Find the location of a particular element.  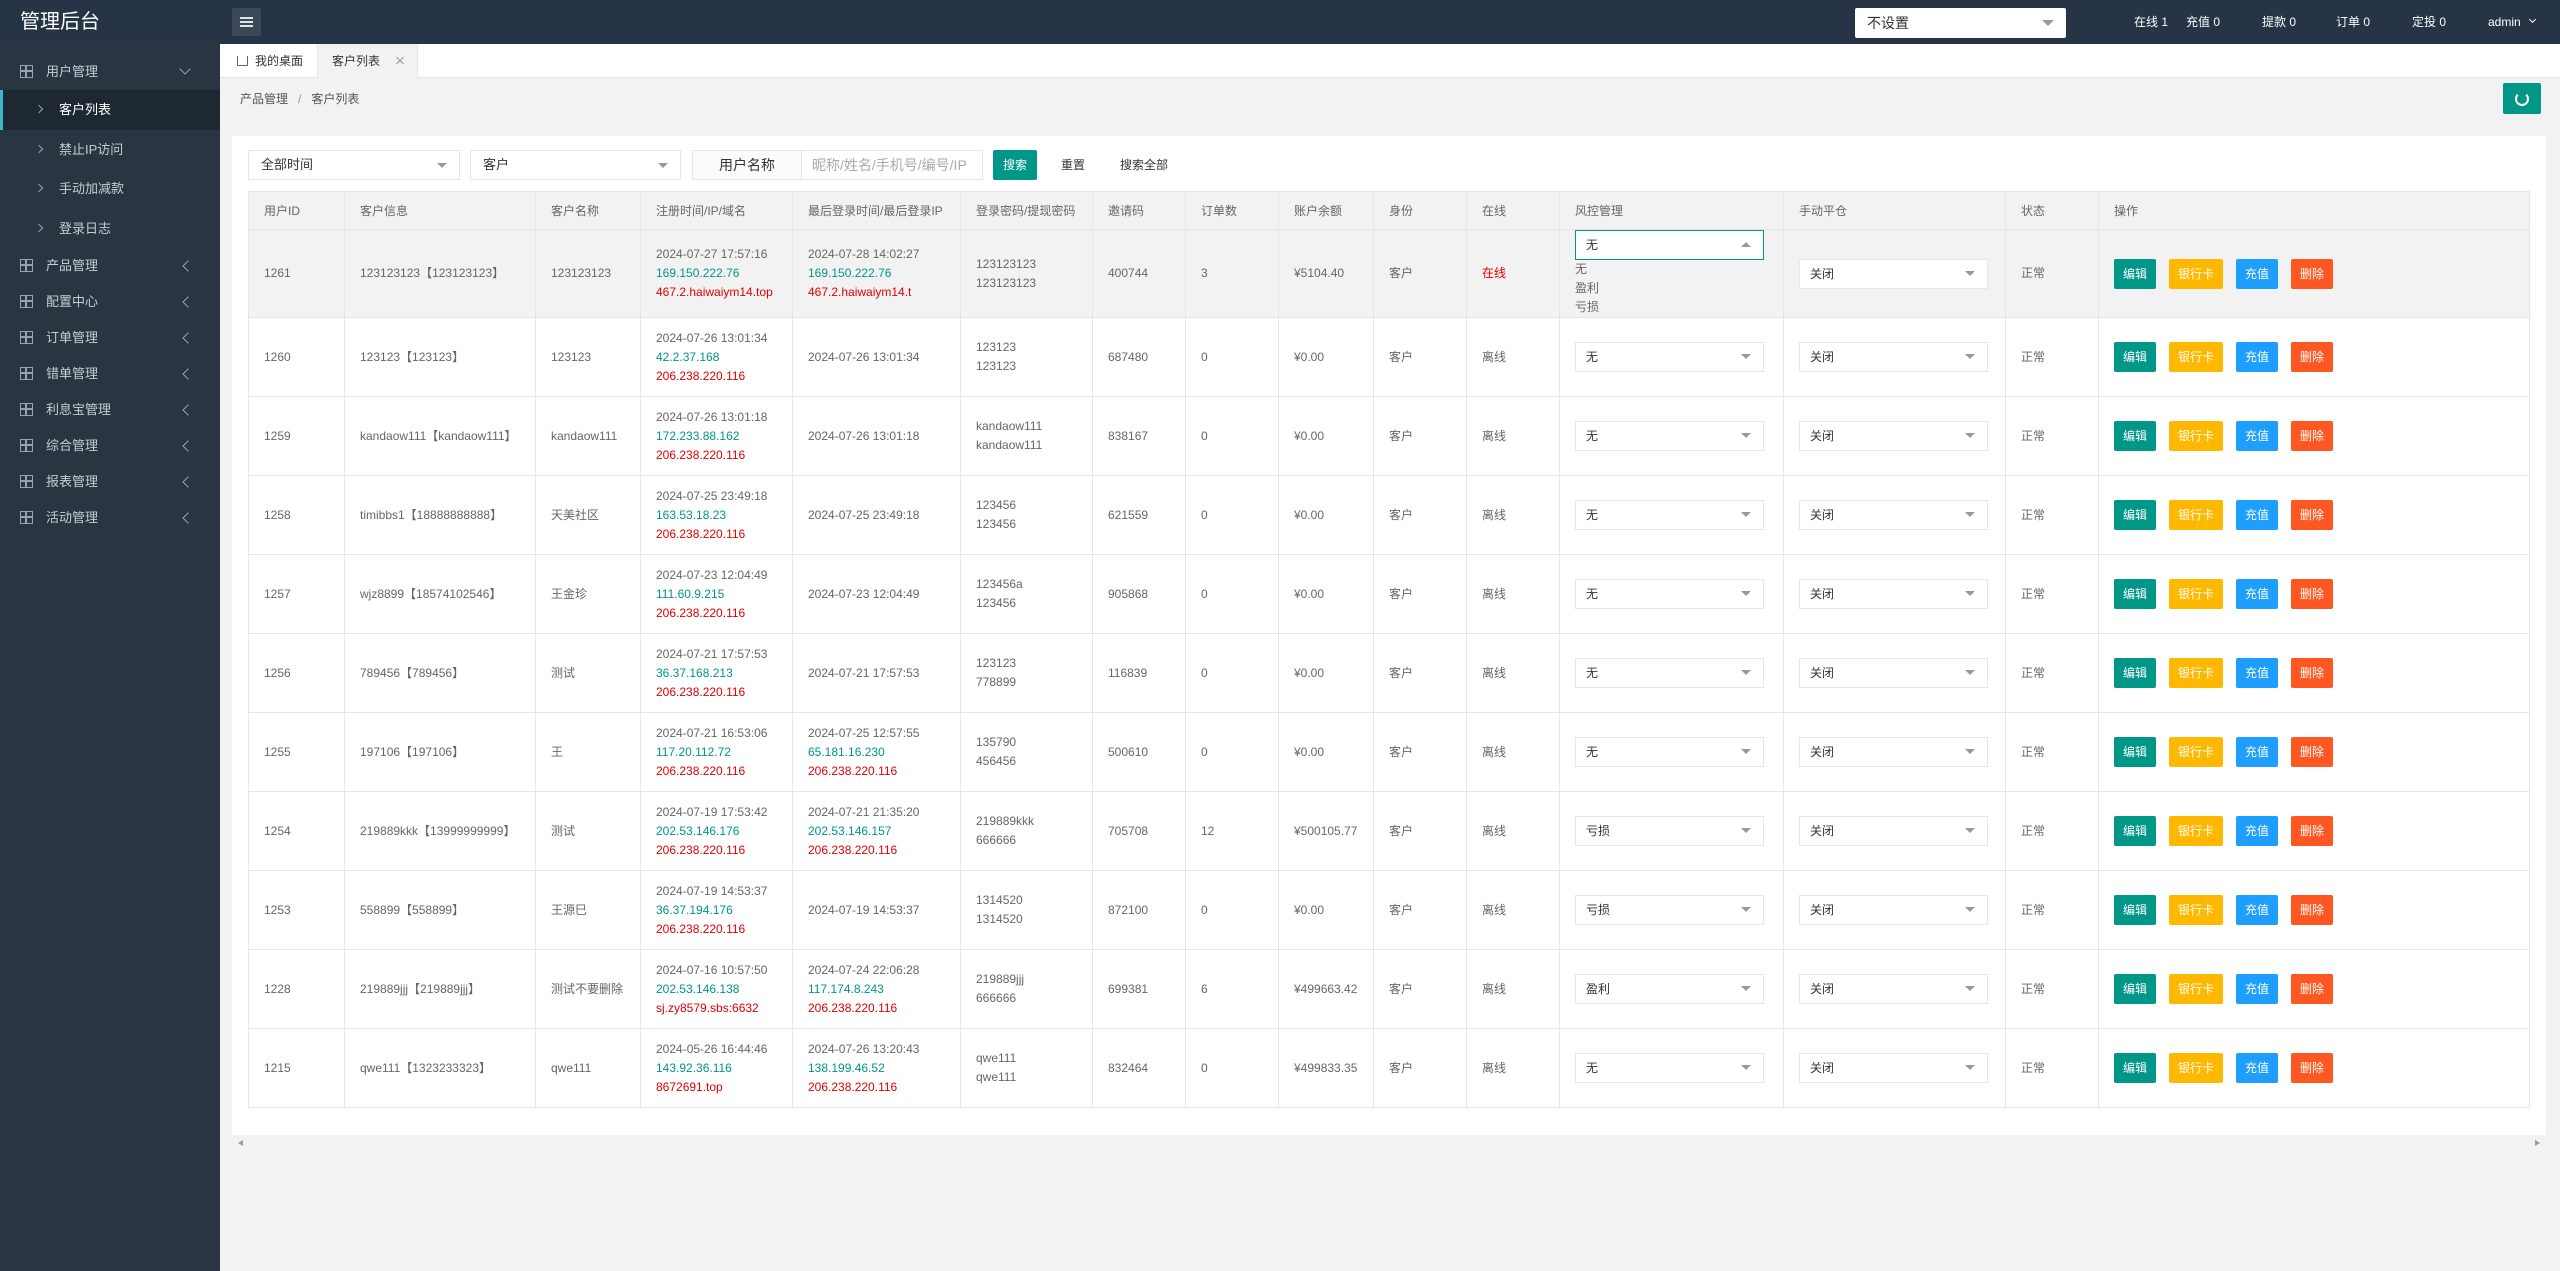

risk-option: 盈利 is located at coordinates (1587, 288).